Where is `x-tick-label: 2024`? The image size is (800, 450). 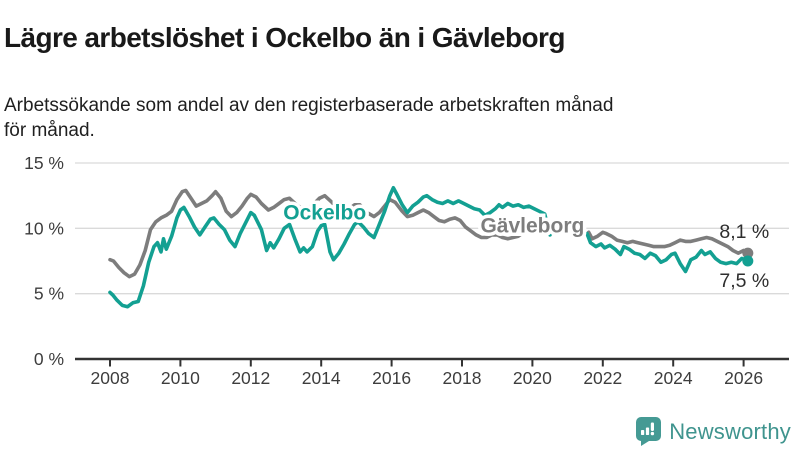 x-tick-label: 2024 is located at coordinates (673, 378).